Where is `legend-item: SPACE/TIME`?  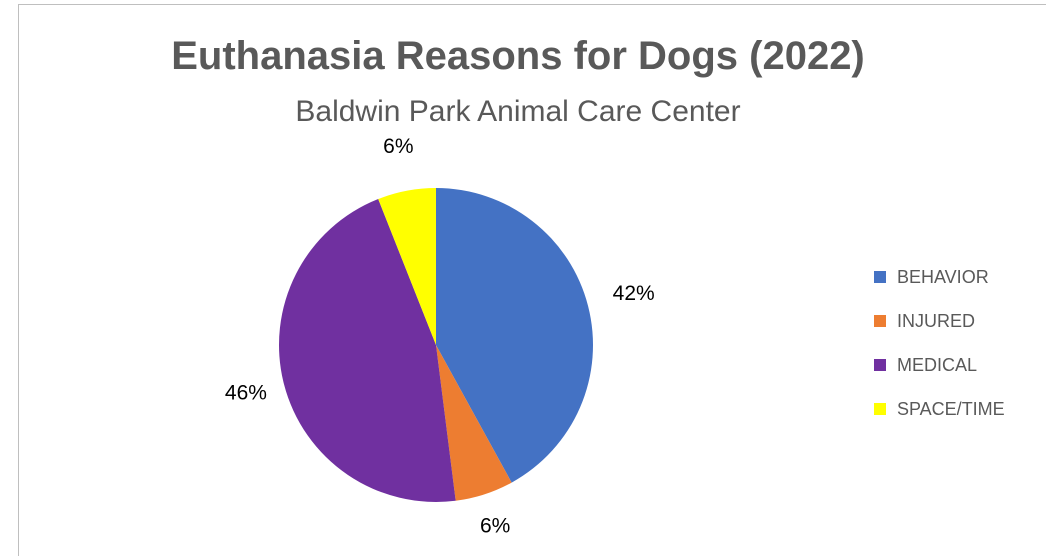 legend-item: SPACE/TIME is located at coordinates (939, 409).